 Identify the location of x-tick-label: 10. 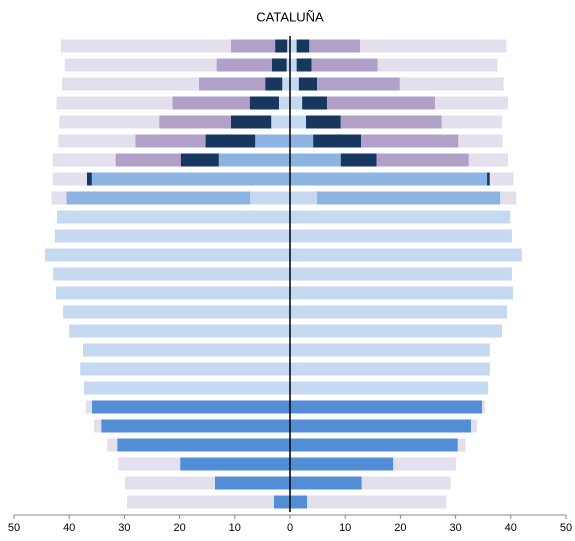
(345, 528).